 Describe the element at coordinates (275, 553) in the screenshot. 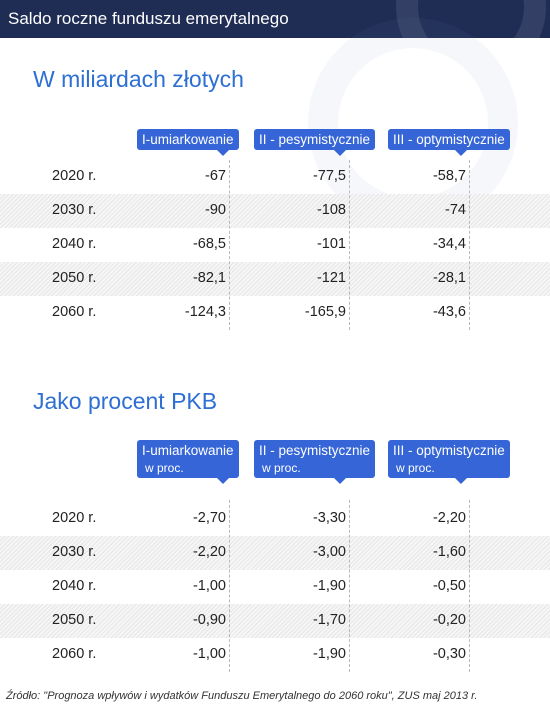

I see `table-row: 2030 r. -2,20 -3,00 -1,60` at that location.